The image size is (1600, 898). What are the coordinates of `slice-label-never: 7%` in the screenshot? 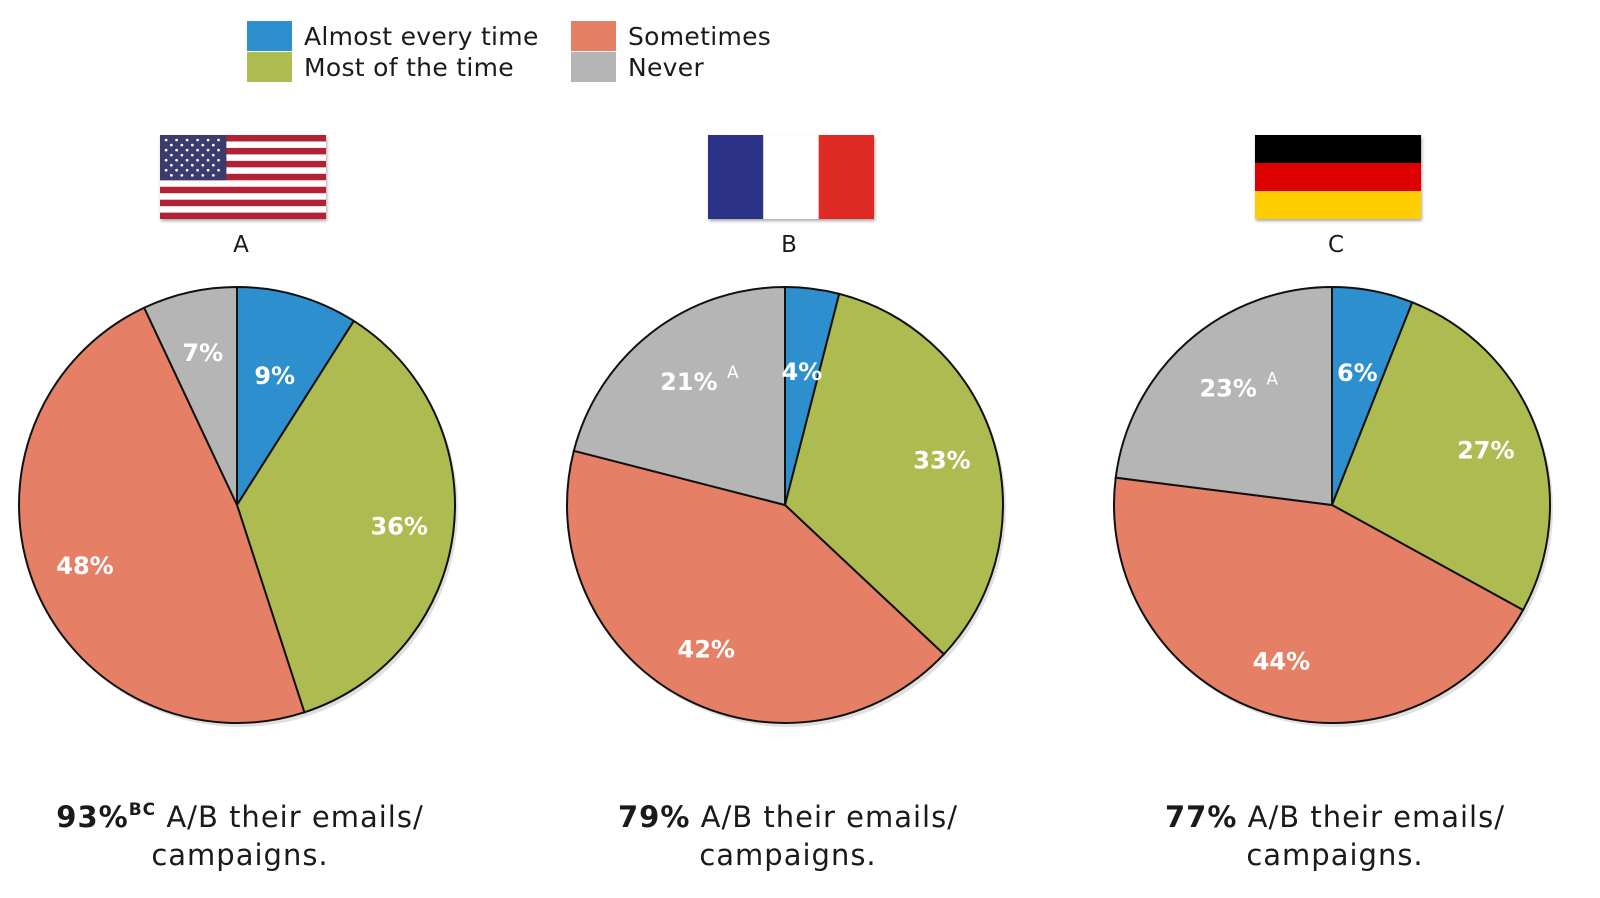 It's located at (202, 353).